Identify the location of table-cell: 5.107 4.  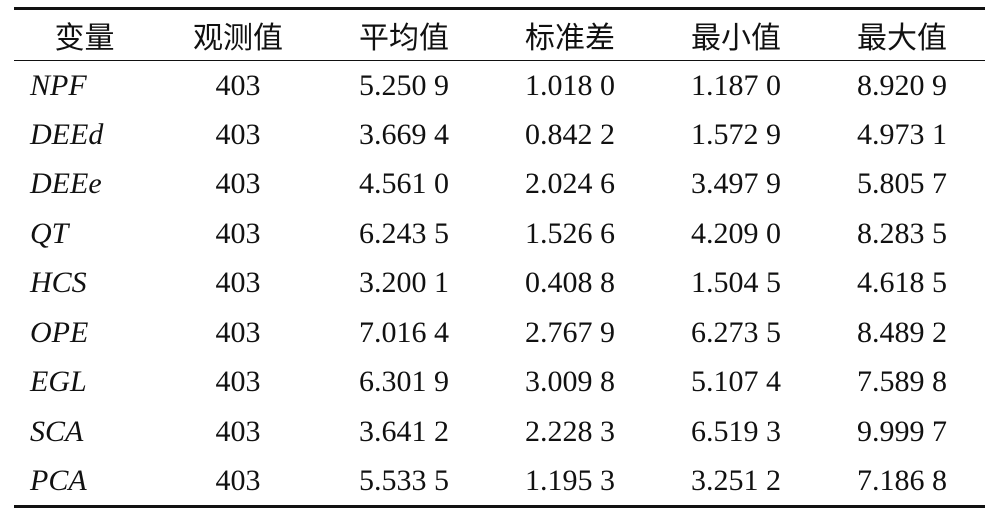
(736, 382).